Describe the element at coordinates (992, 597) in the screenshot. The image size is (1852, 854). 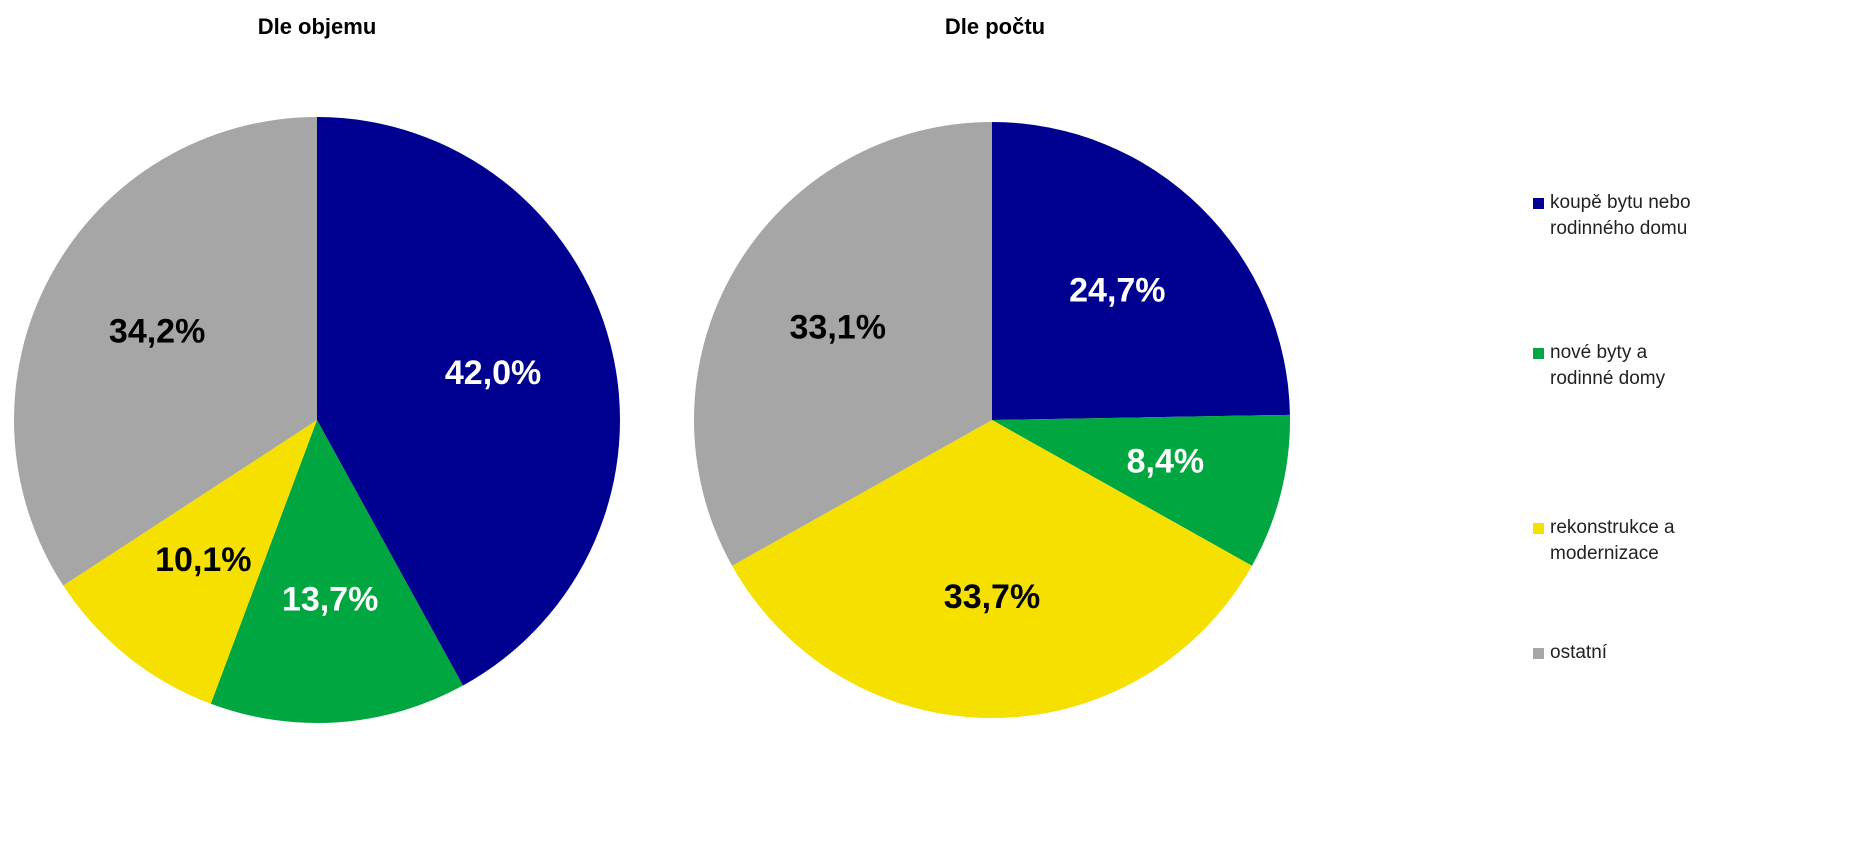
I see `data-label: 33,7%` at that location.